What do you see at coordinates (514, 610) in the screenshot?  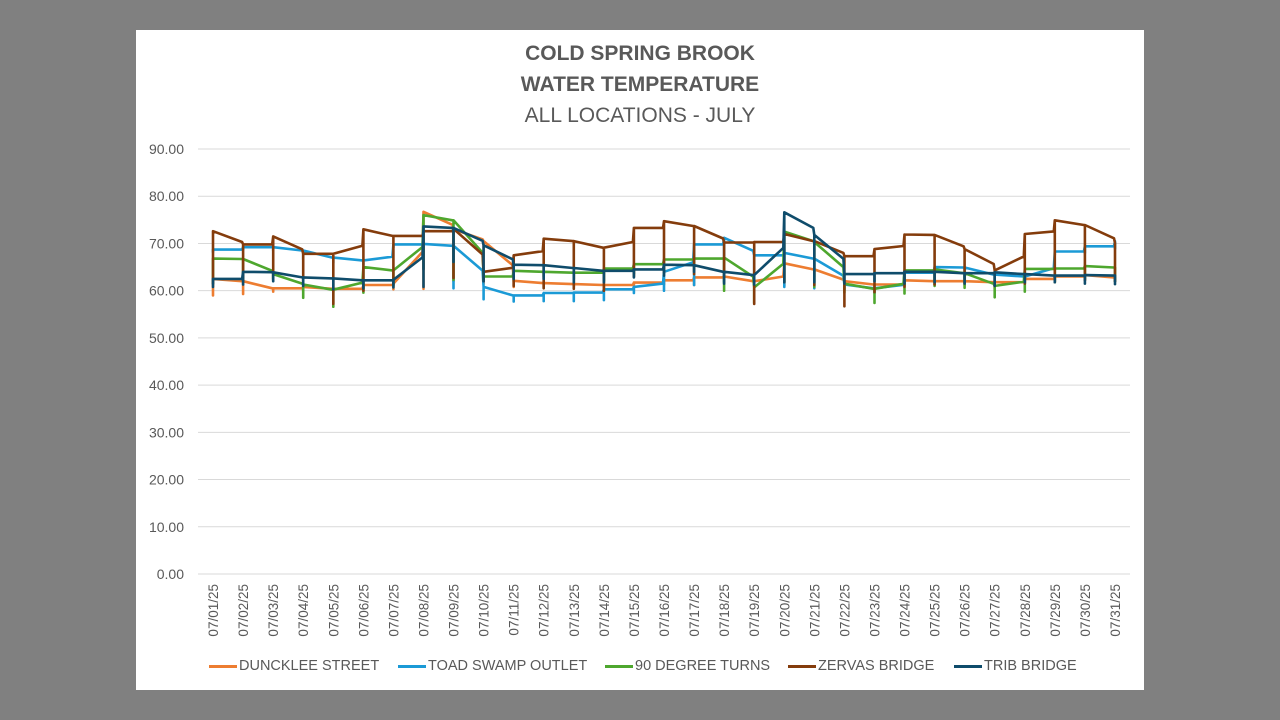 I see `x-tick-label: 07/11/25` at bounding box center [514, 610].